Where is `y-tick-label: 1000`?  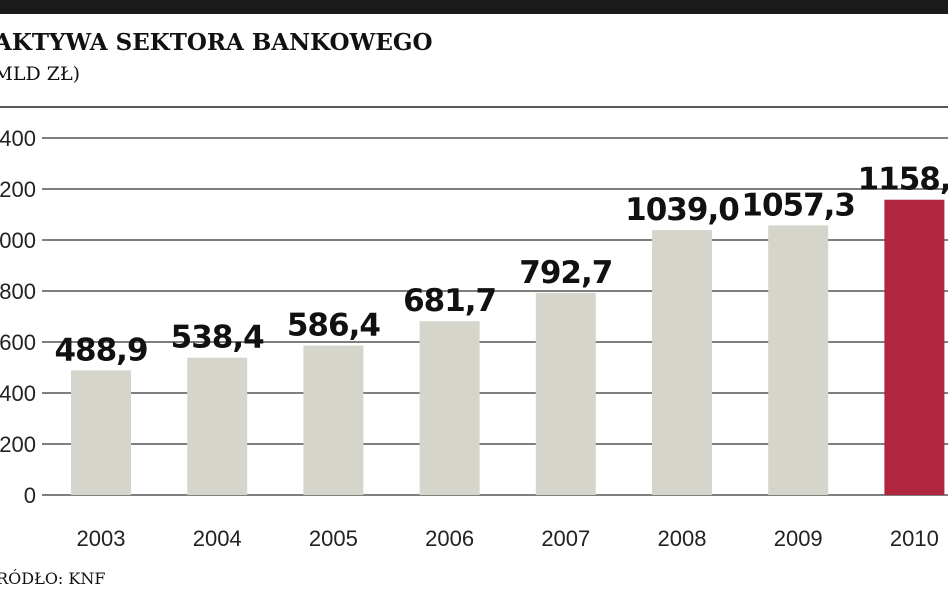 y-tick-label: 1000 is located at coordinates (18, 240).